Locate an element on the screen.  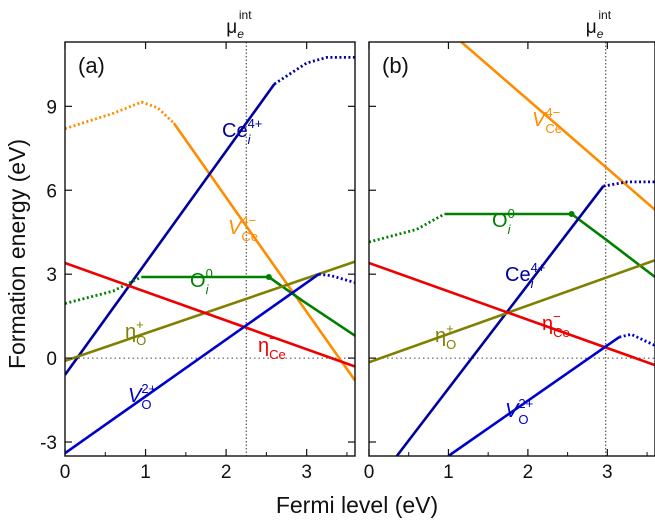
x-axis-title: Fermi level (eV) is located at coordinates (357, 505).